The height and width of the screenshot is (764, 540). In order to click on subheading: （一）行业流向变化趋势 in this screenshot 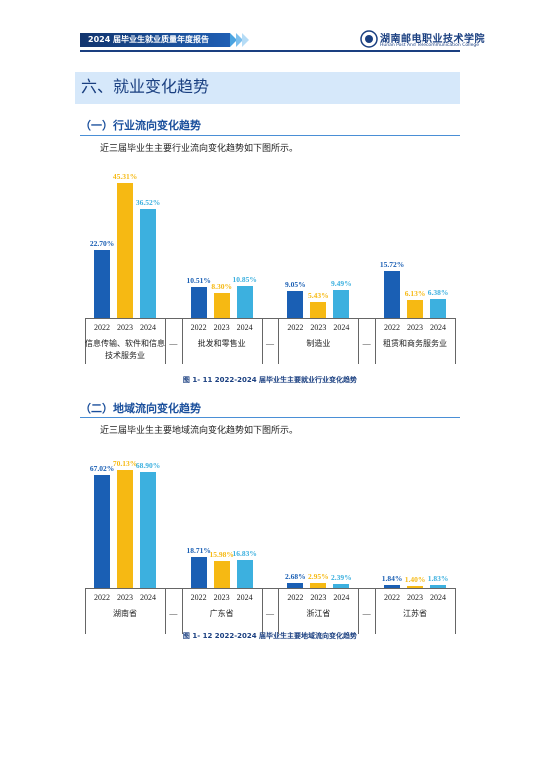, I will do `click(140, 126)`.